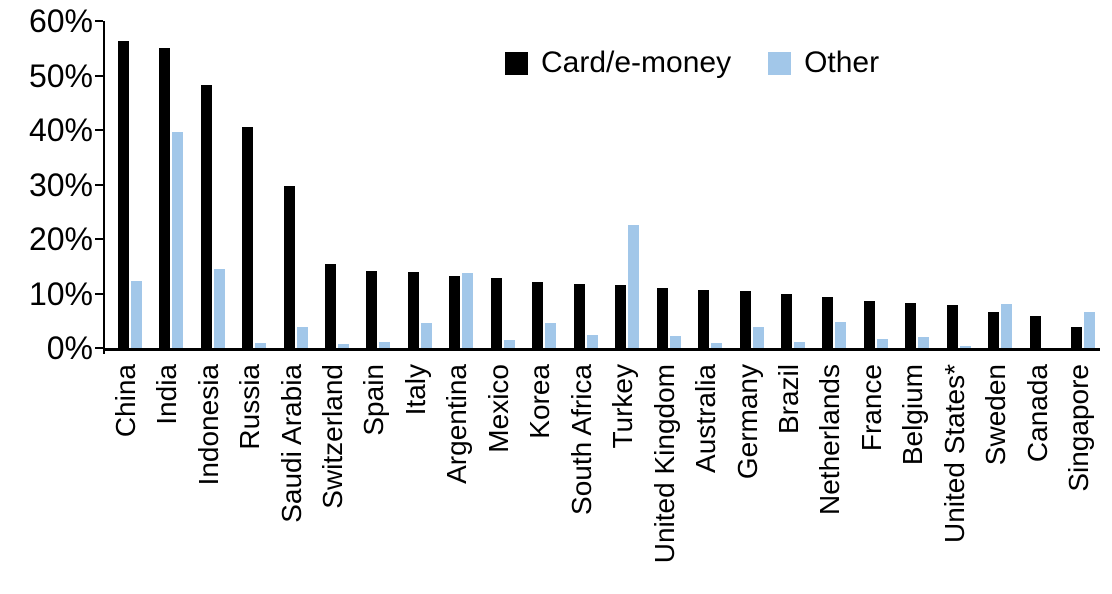 The height and width of the screenshot is (594, 1112). Describe the element at coordinates (664, 184) in the screenshot. I see `bar-group-united-kingdom` at that location.